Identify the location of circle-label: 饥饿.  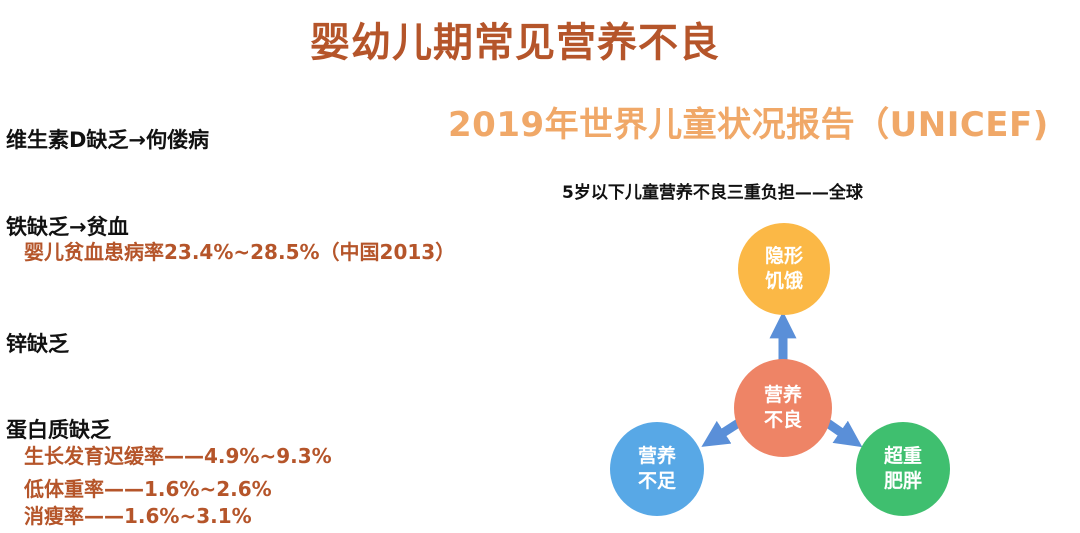
(783, 281).